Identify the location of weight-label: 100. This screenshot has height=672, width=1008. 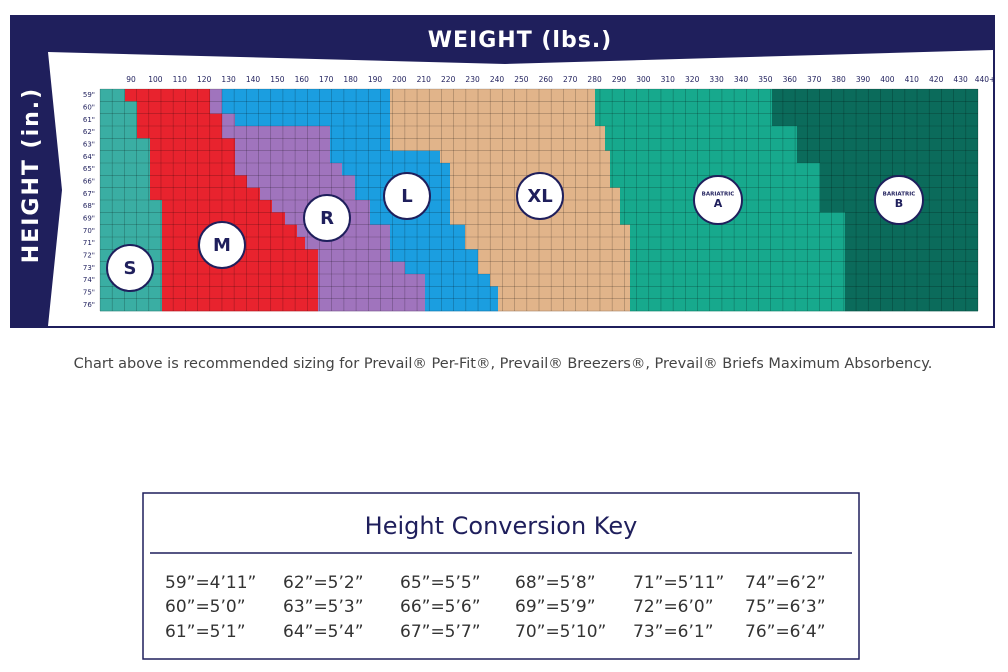
(155, 79).